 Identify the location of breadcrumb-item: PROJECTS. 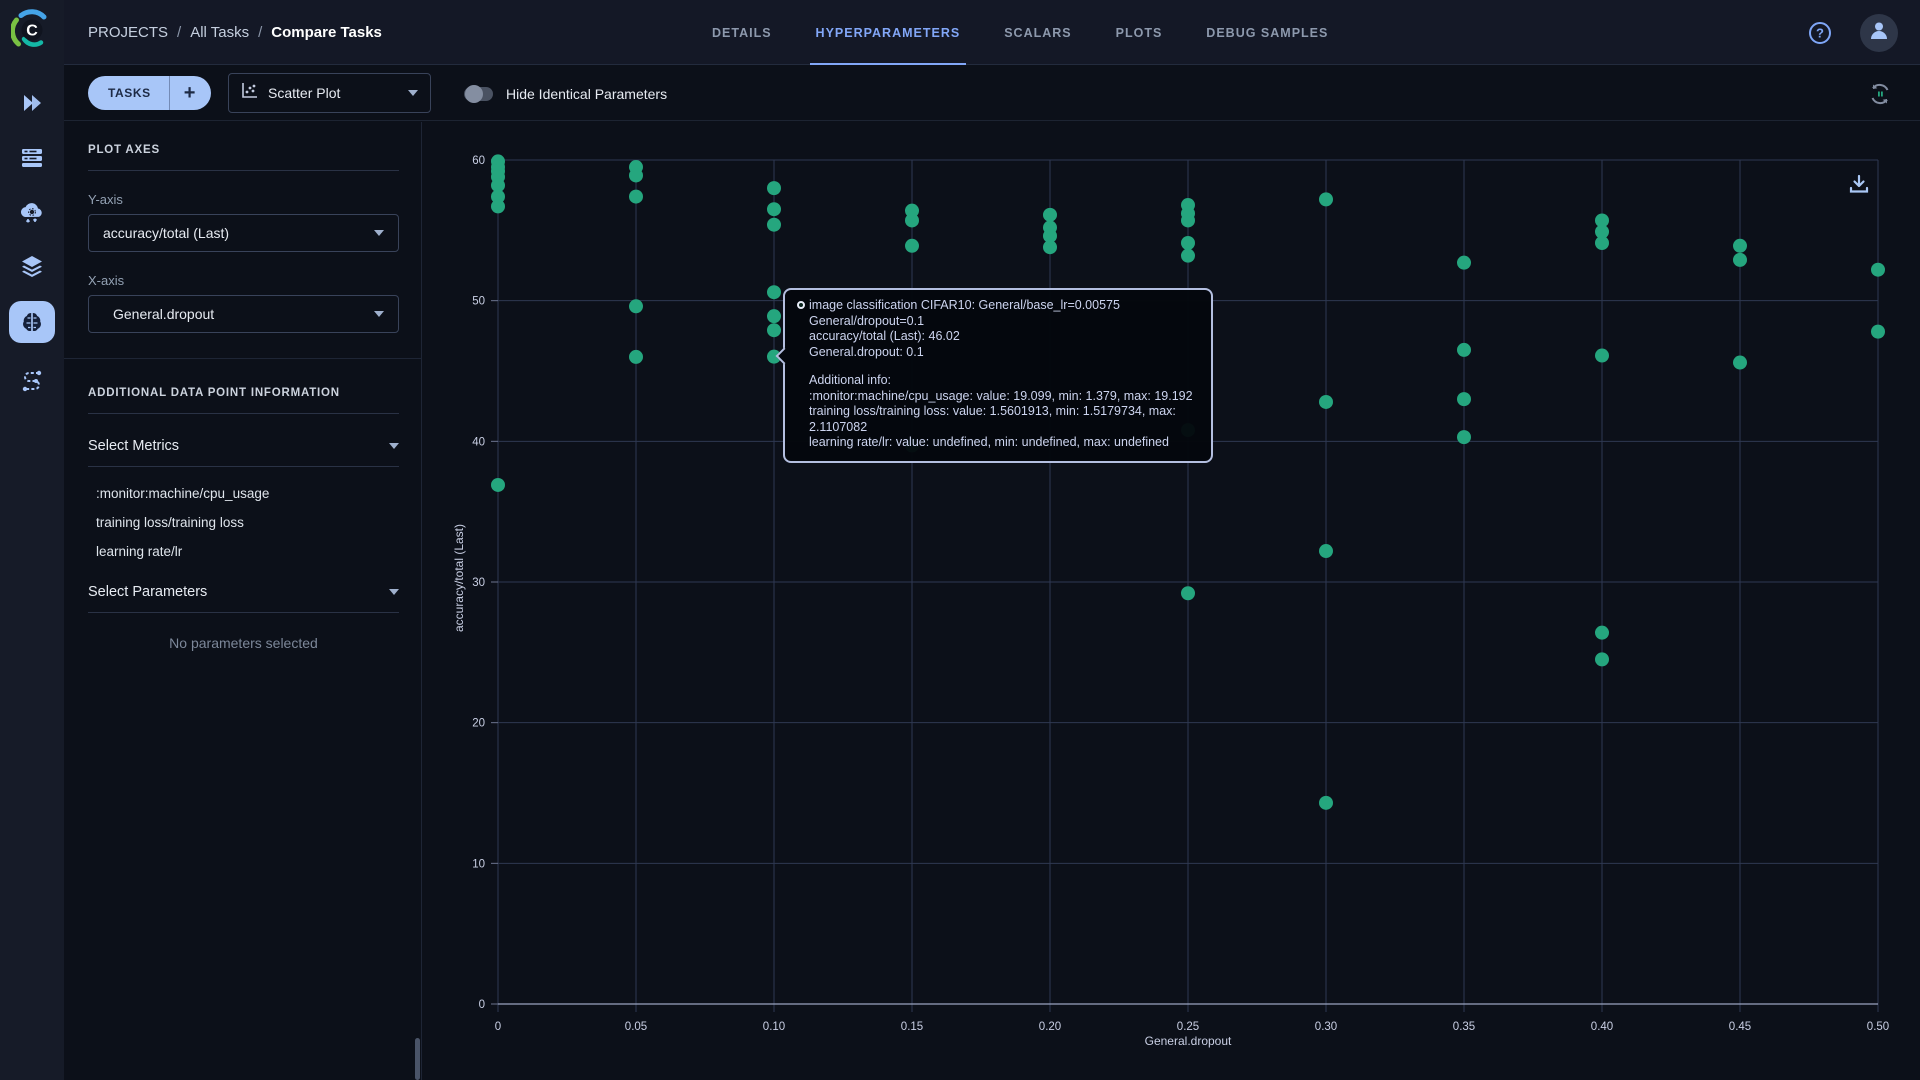
(128, 32).